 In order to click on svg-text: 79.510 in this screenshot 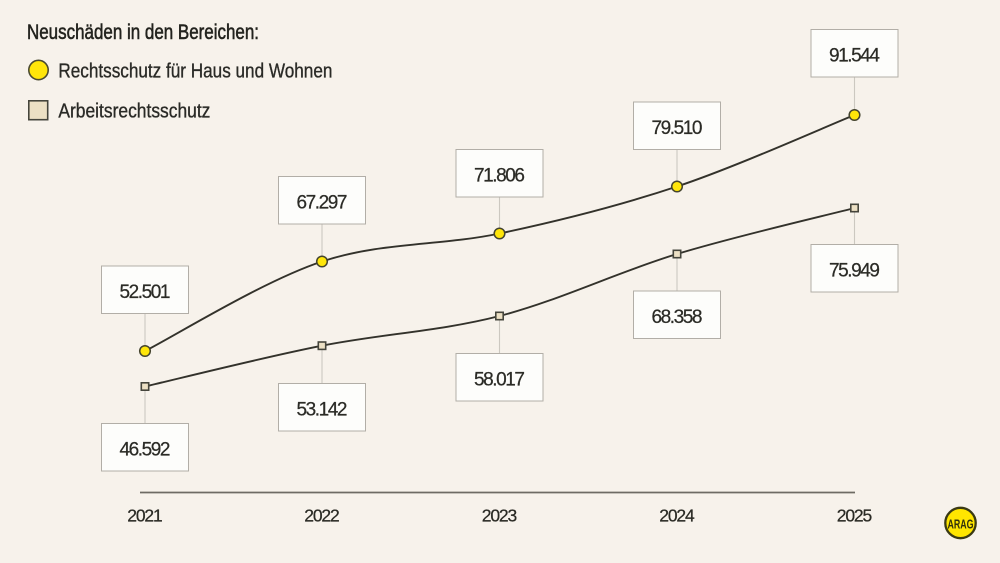, I will do `click(677, 128)`.